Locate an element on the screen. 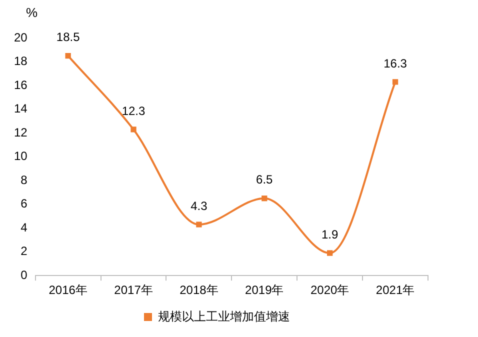 This screenshot has height=337, width=478. y-tick-label: 20 is located at coordinates (21, 37).